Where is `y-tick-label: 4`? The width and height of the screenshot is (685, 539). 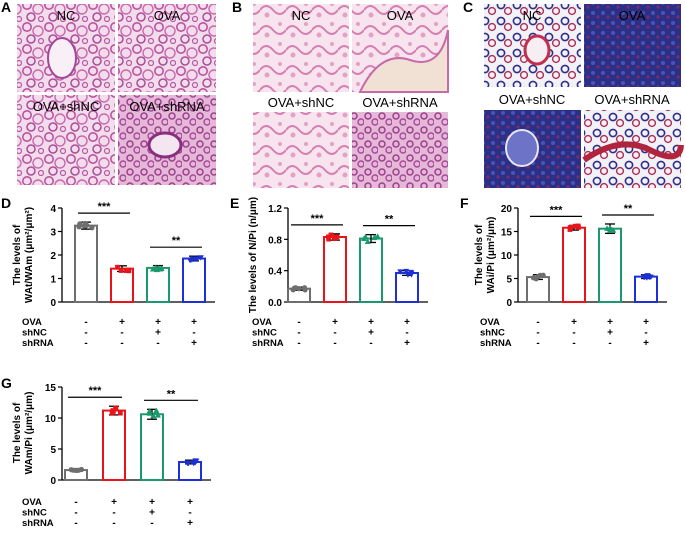
y-tick-label: 4 is located at coordinates (53, 209).